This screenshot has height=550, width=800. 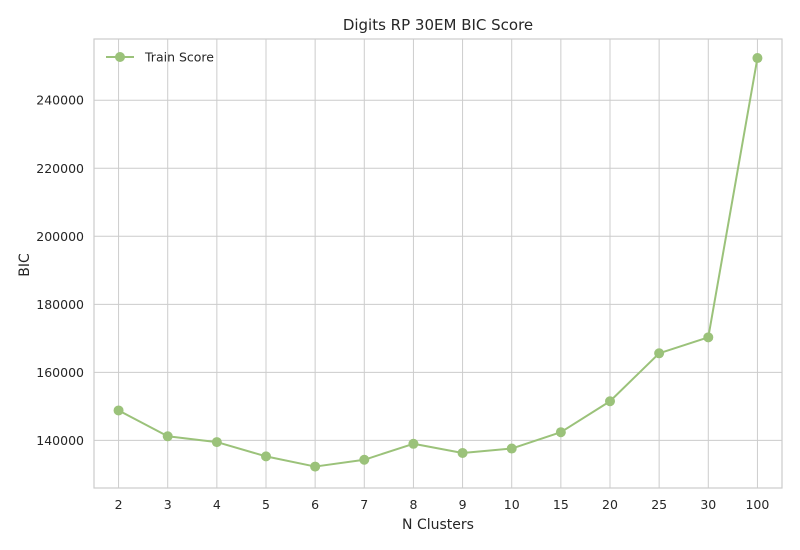 What do you see at coordinates (442, 504) in the screenshot?
I see `x-tick-labels: 2 3 4 5 6 7 8 9 10 15 20 25 30 100` at bounding box center [442, 504].